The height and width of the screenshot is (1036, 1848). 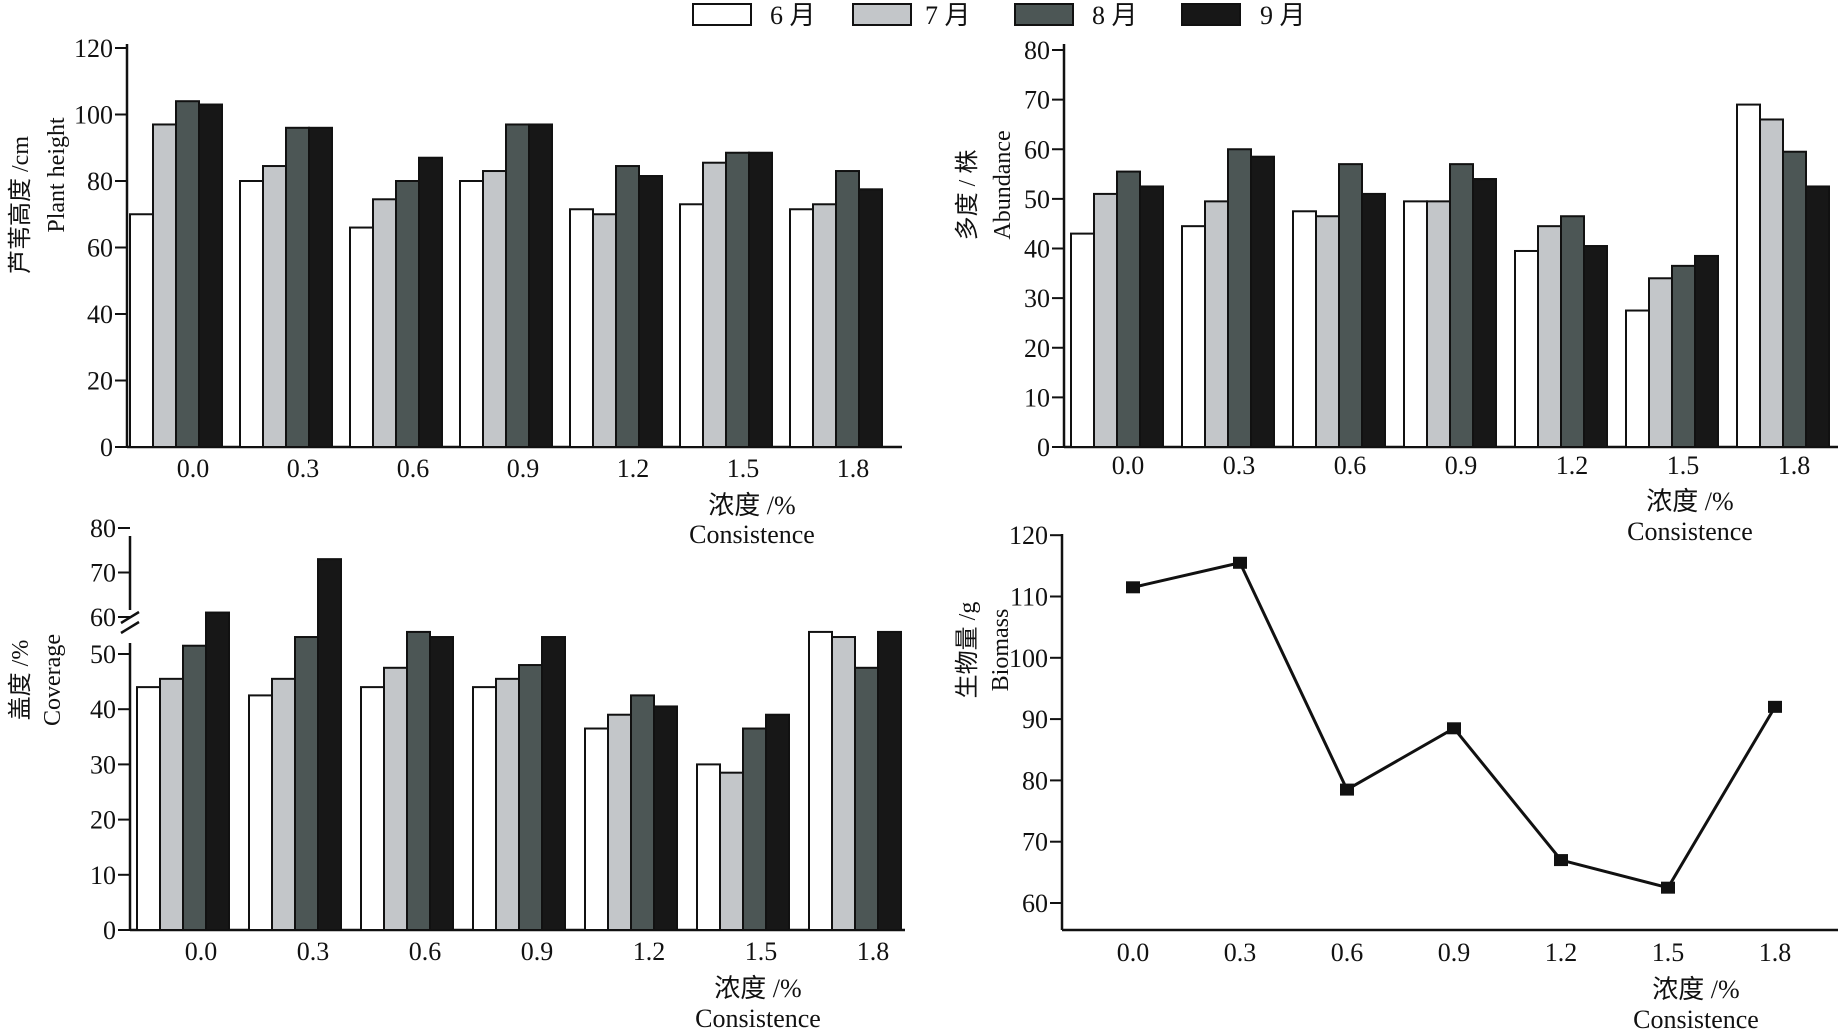 What do you see at coordinates (1003, 184) in the screenshot?
I see `abundance-ylabel-en: Abundance` at bounding box center [1003, 184].